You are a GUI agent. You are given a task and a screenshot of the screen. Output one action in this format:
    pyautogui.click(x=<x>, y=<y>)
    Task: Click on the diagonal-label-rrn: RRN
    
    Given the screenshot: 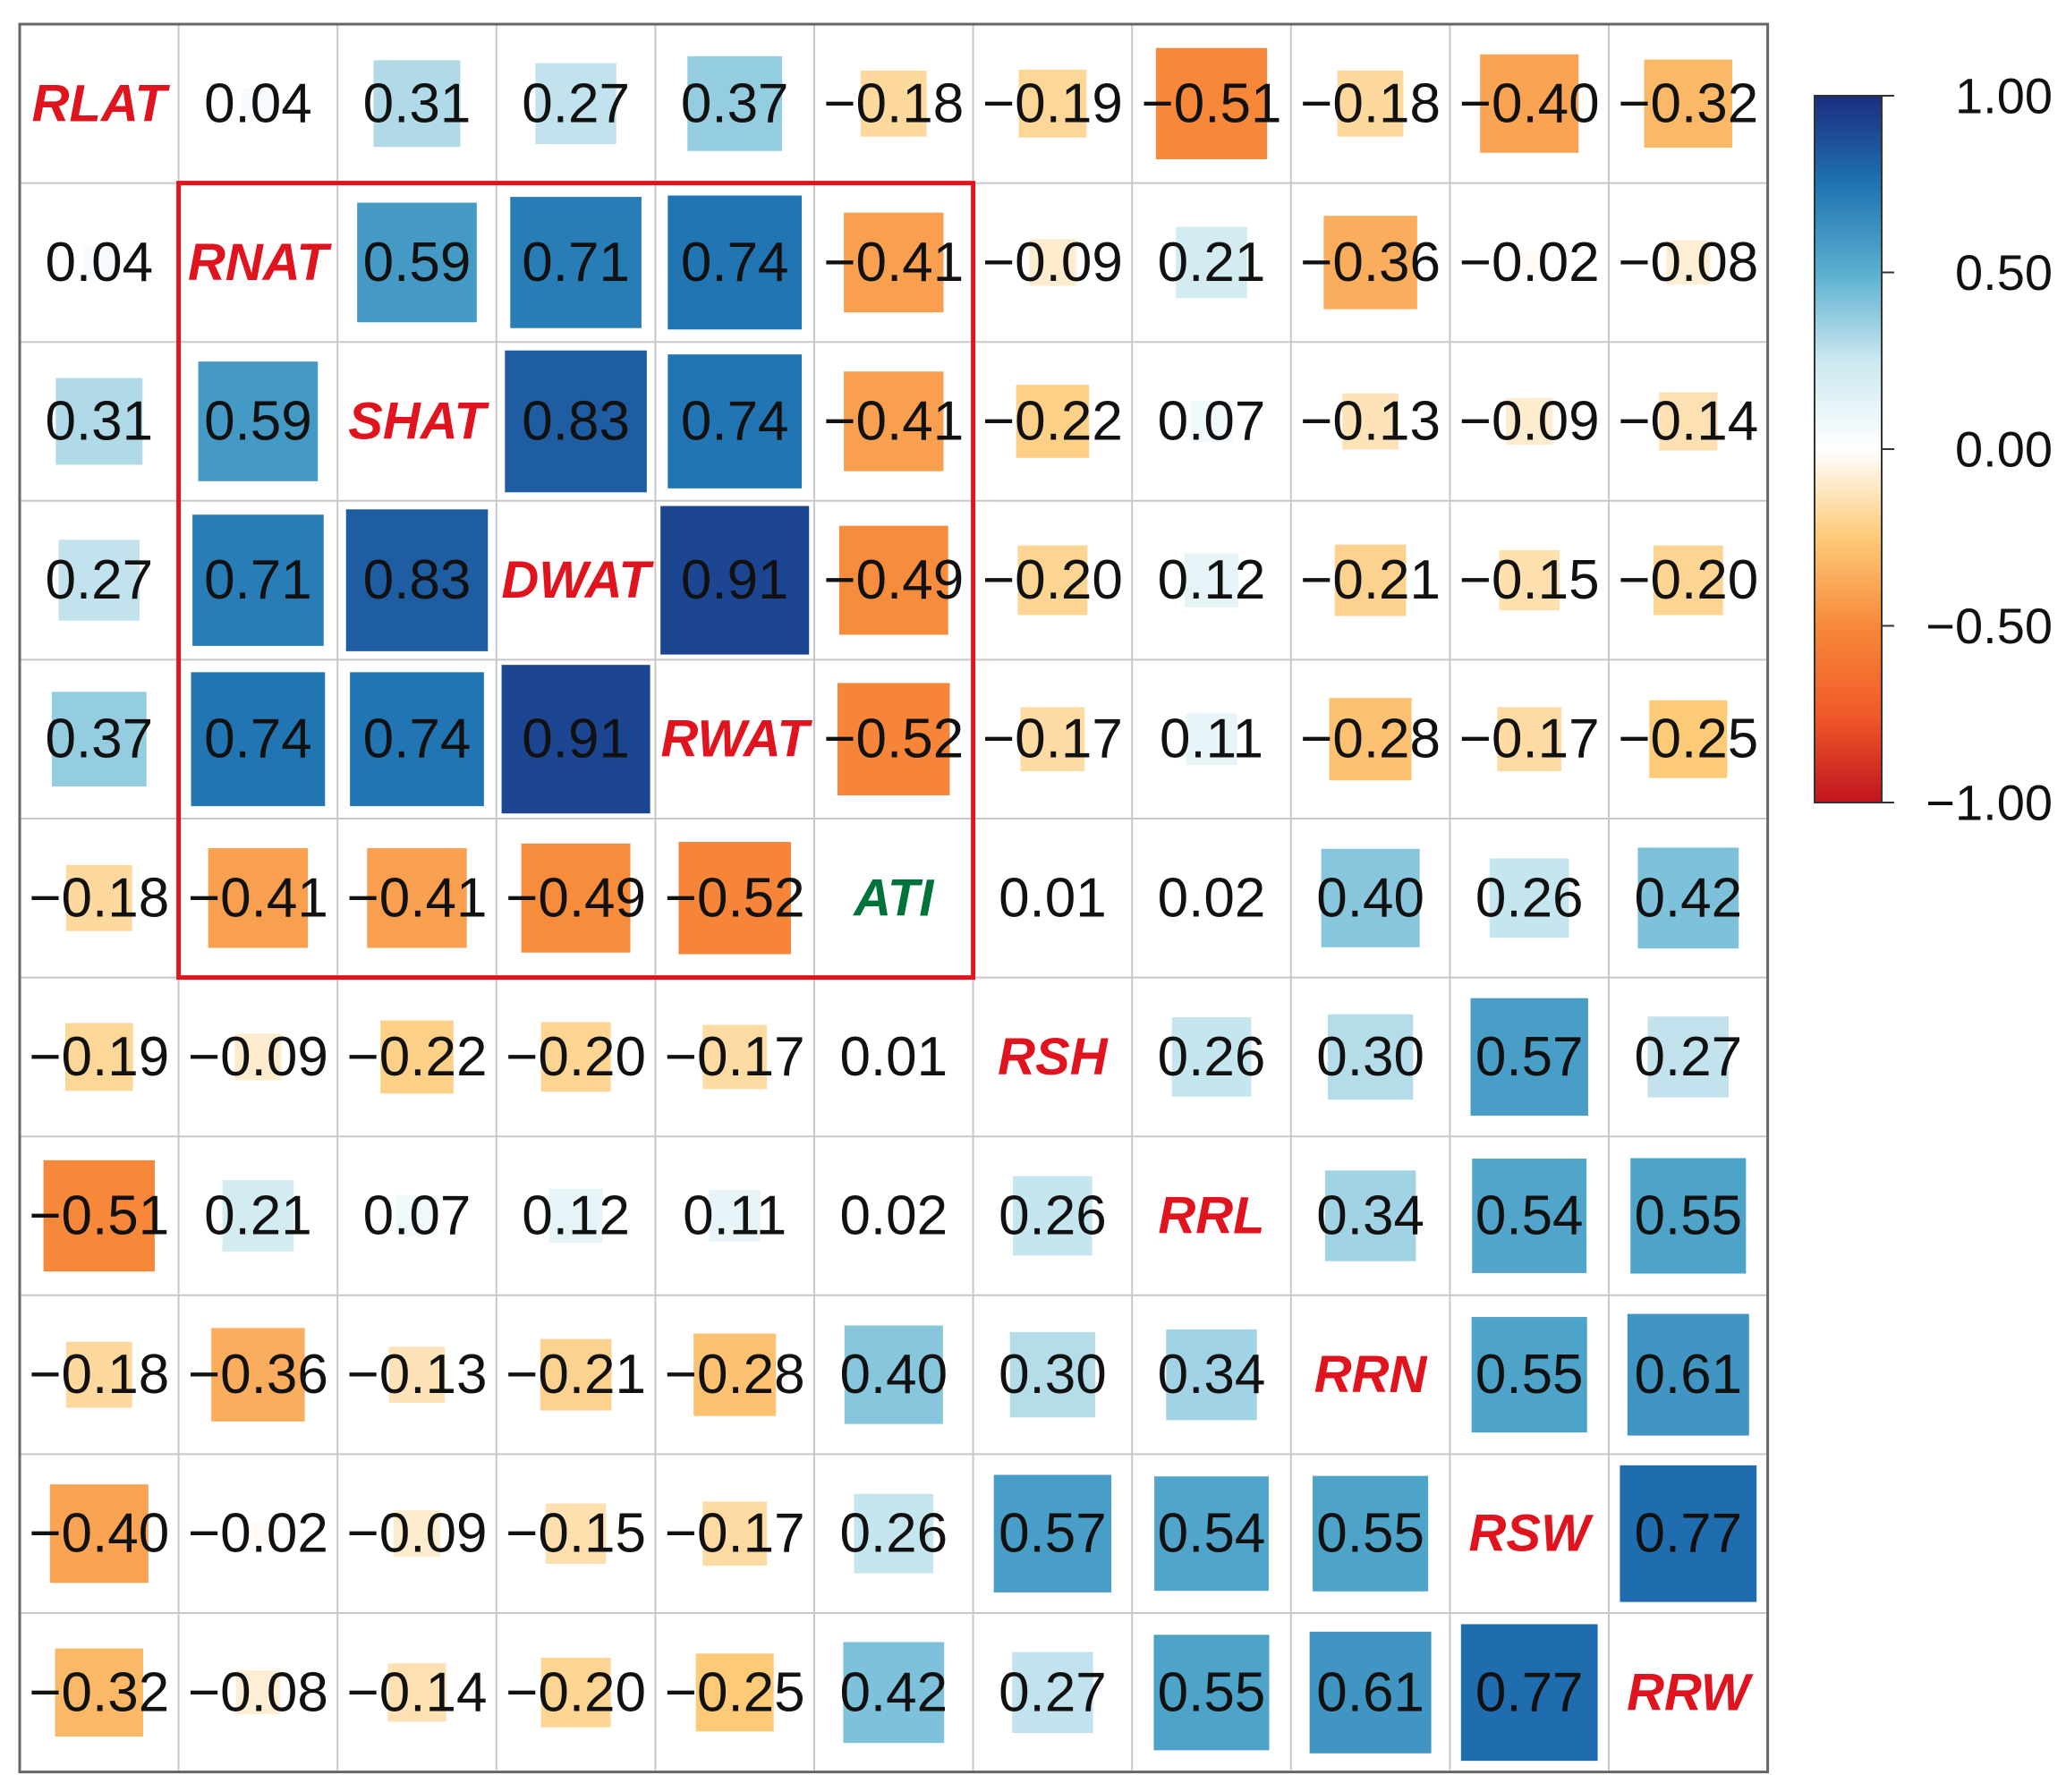 What is the action you would take?
    pyautogui.click(x=1371, y=1375)
    